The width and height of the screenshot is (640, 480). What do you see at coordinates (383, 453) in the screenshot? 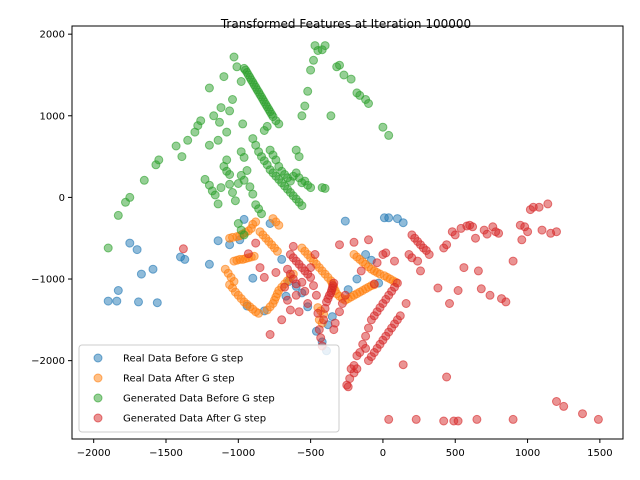
I see `x-tick-label: 0` at bounding box center [383, 453].